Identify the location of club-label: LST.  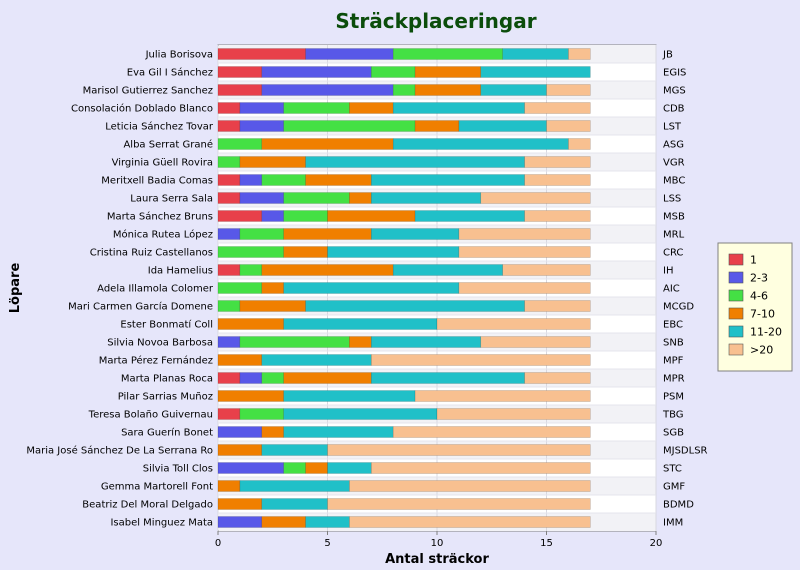
(672, 127).